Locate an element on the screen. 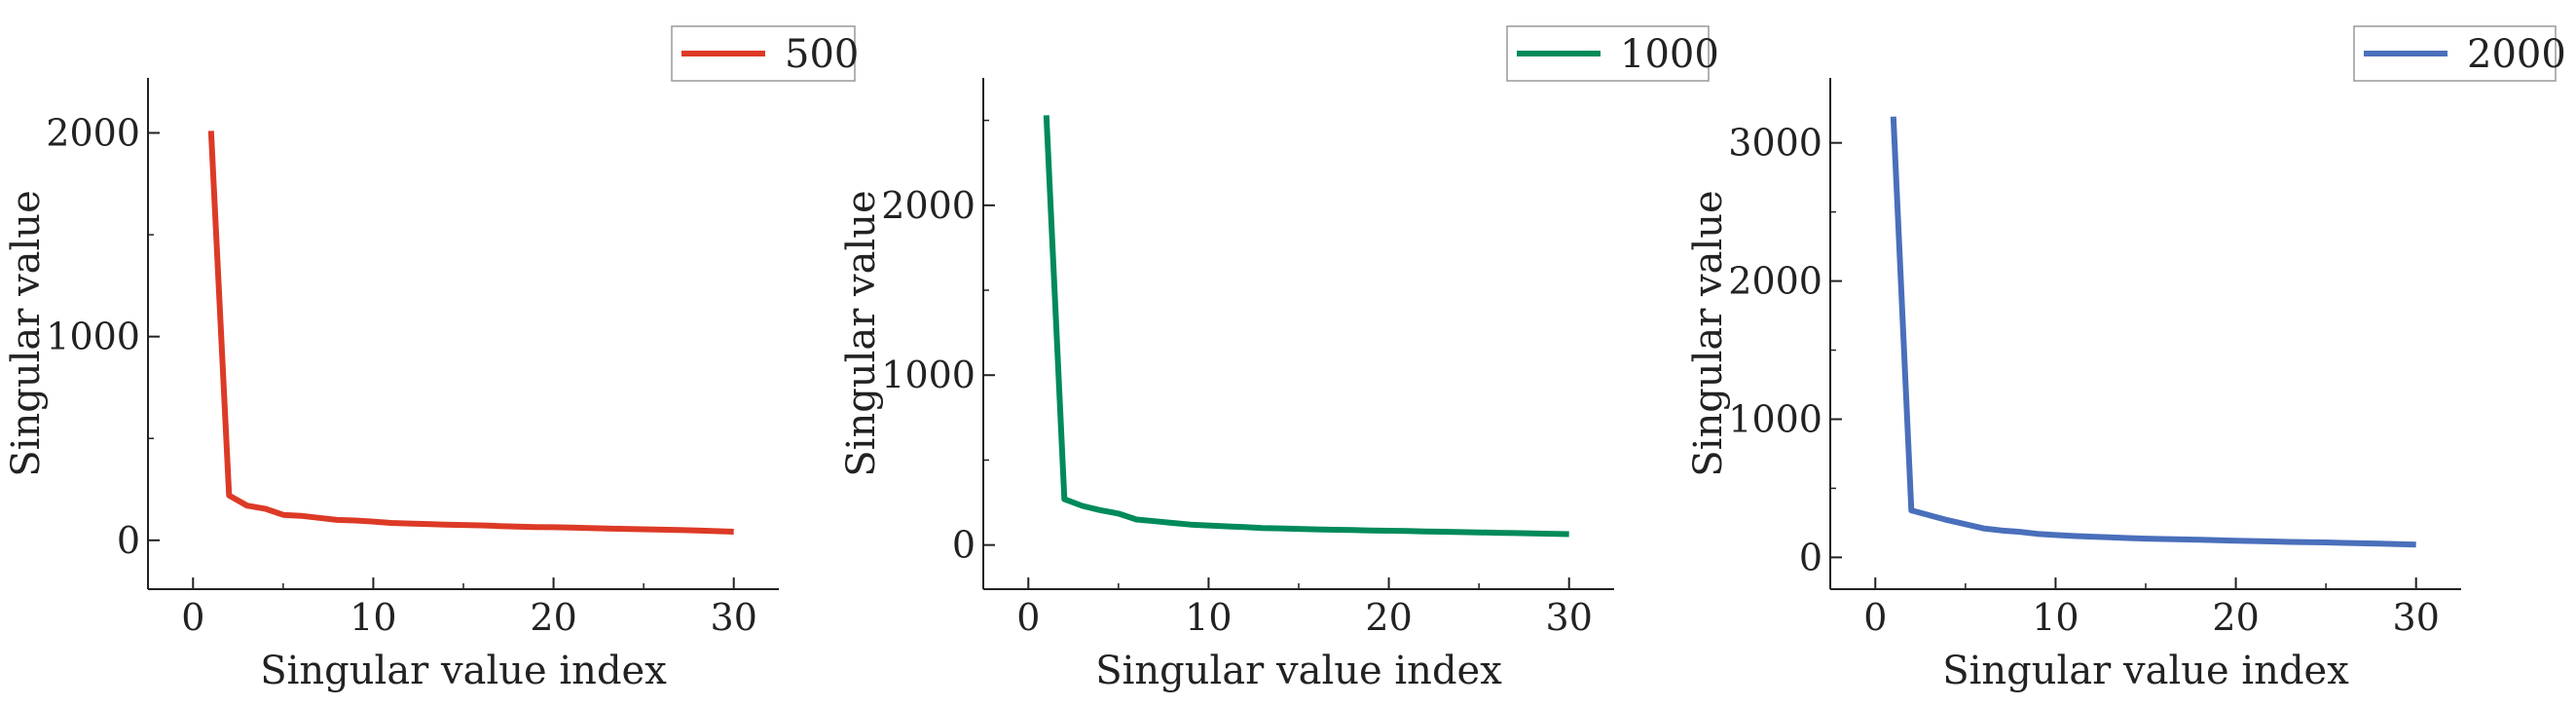 The image size is (2576, 707). legend-label: 2000 is located at coordinates (2516, 54).